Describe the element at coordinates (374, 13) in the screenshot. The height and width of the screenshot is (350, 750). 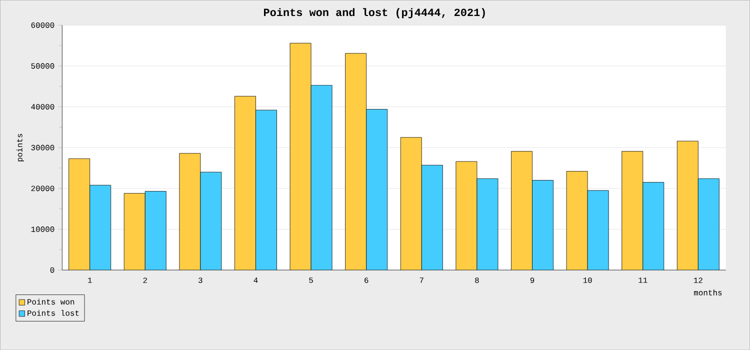
I see `chart-title: Points won and lost (pj4444, 2021)` at that location.